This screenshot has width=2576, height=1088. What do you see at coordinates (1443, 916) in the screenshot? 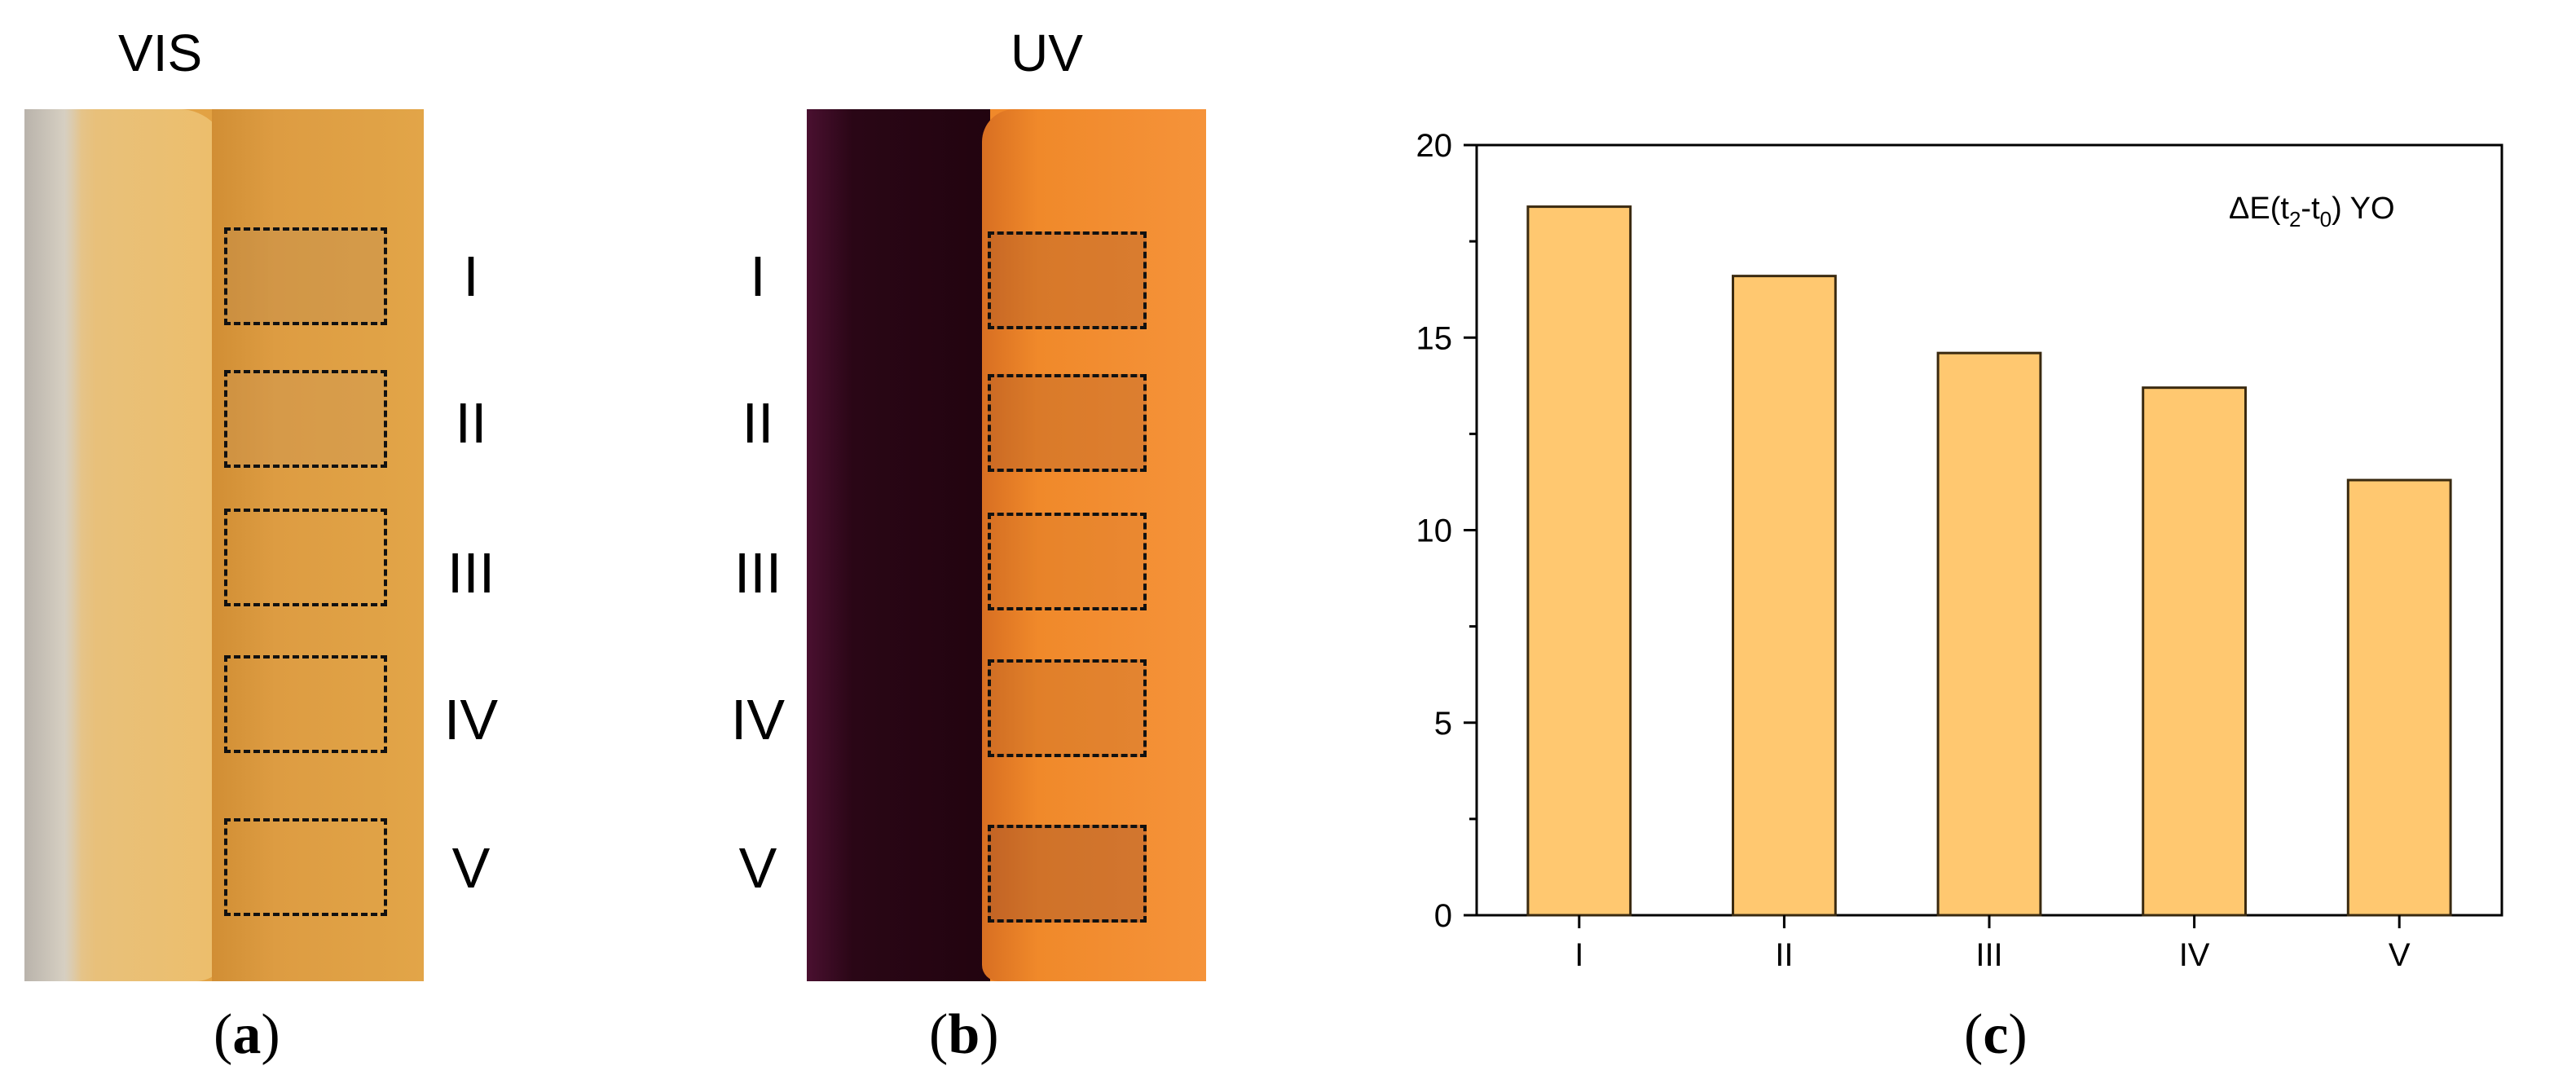
I see `y-tick-label-0: 0` at bounding box center [1443, 916].